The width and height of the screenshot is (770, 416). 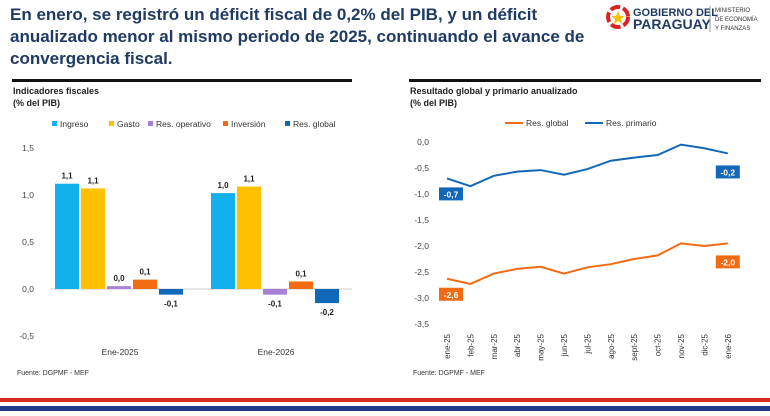 I want to click on x-tick-label: jun-25, so click(x=564, y=345).